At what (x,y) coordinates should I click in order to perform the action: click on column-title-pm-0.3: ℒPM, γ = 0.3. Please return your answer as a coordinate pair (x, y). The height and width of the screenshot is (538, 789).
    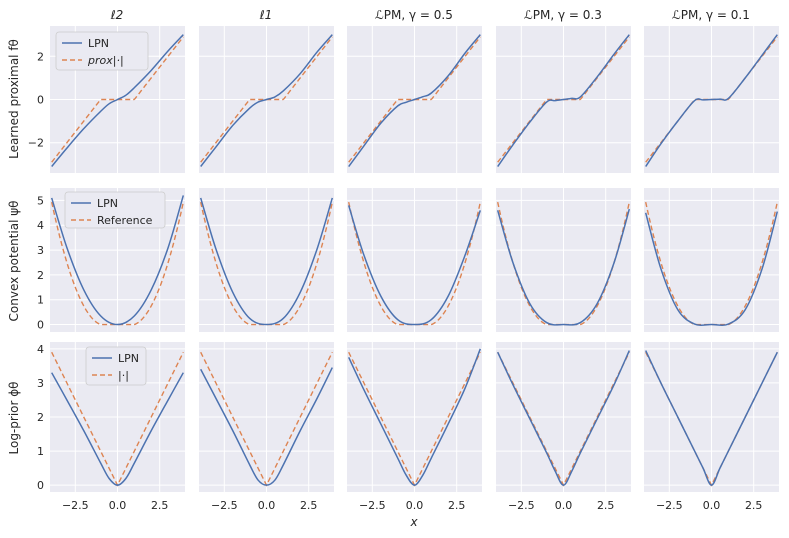
    Looking at the image, I should click on (563, 15).